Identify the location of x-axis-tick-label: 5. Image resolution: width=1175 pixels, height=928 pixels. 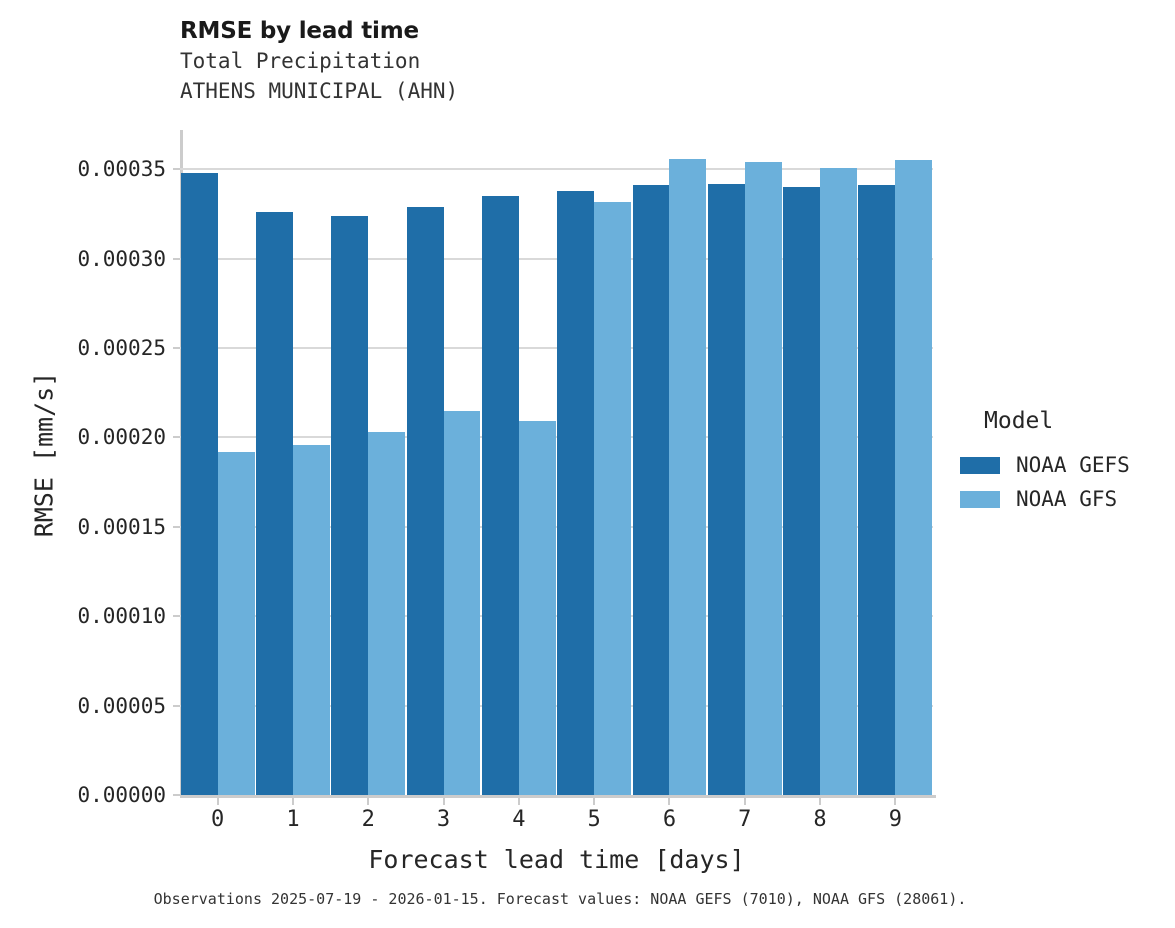
(594, 819).